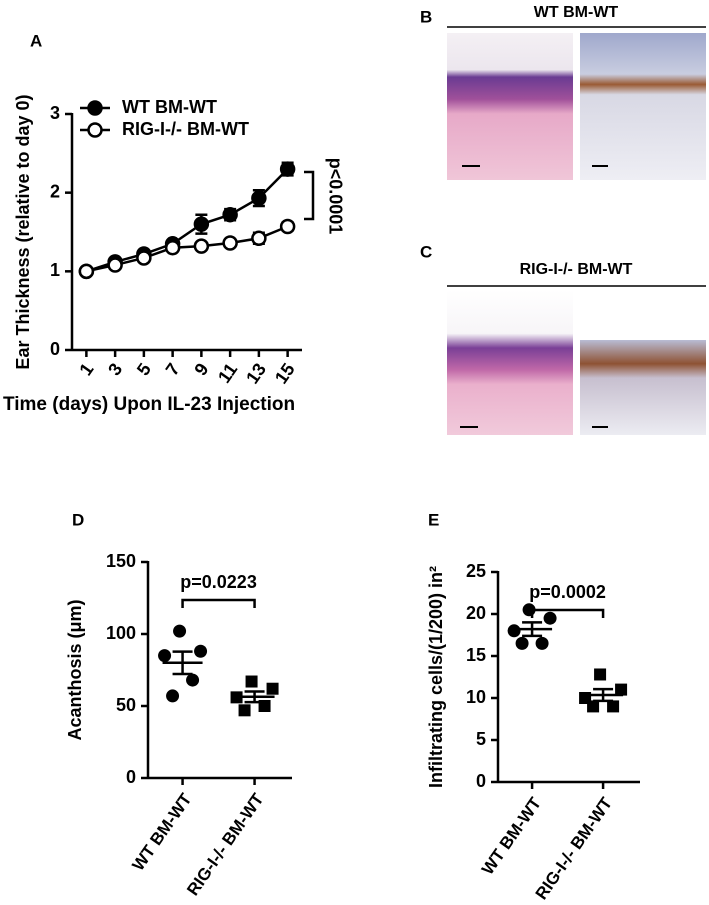 The width and height of the screenshot is (709, 905). I want to click on y-tick-label: 10, so click(476, 697).